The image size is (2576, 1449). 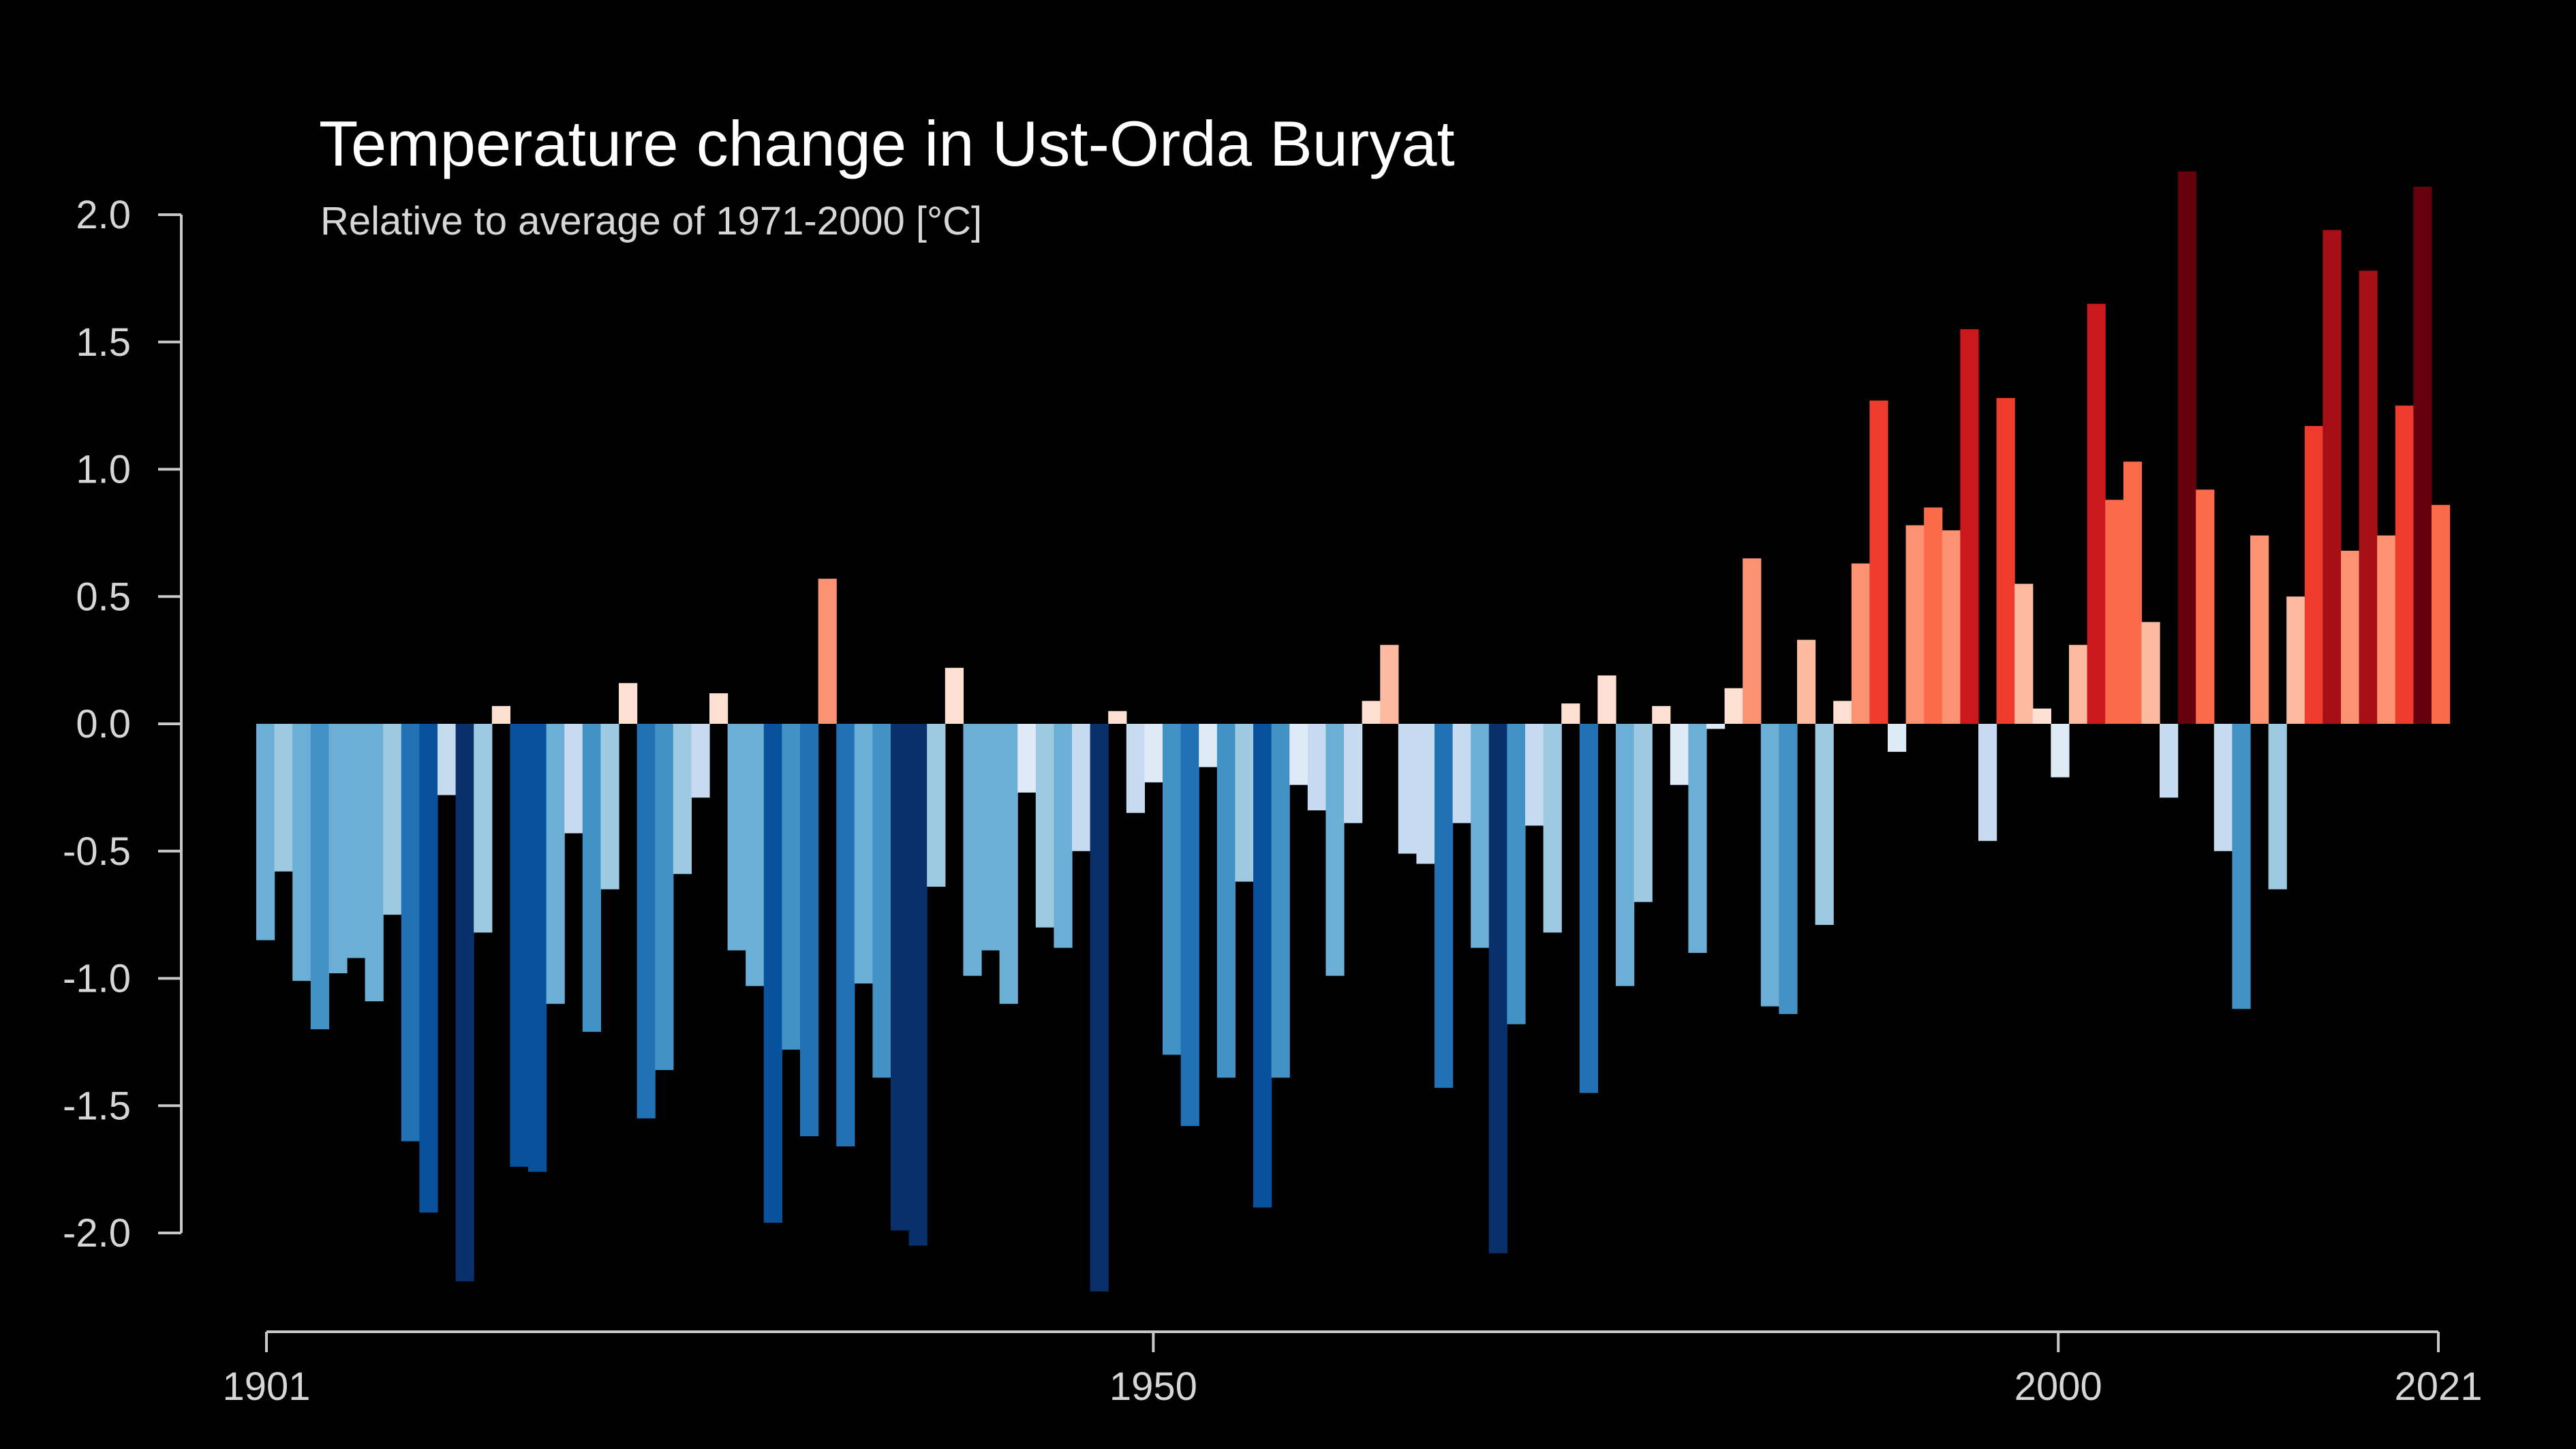 I want to click on bar-2018, so click(x=2386, y=629).